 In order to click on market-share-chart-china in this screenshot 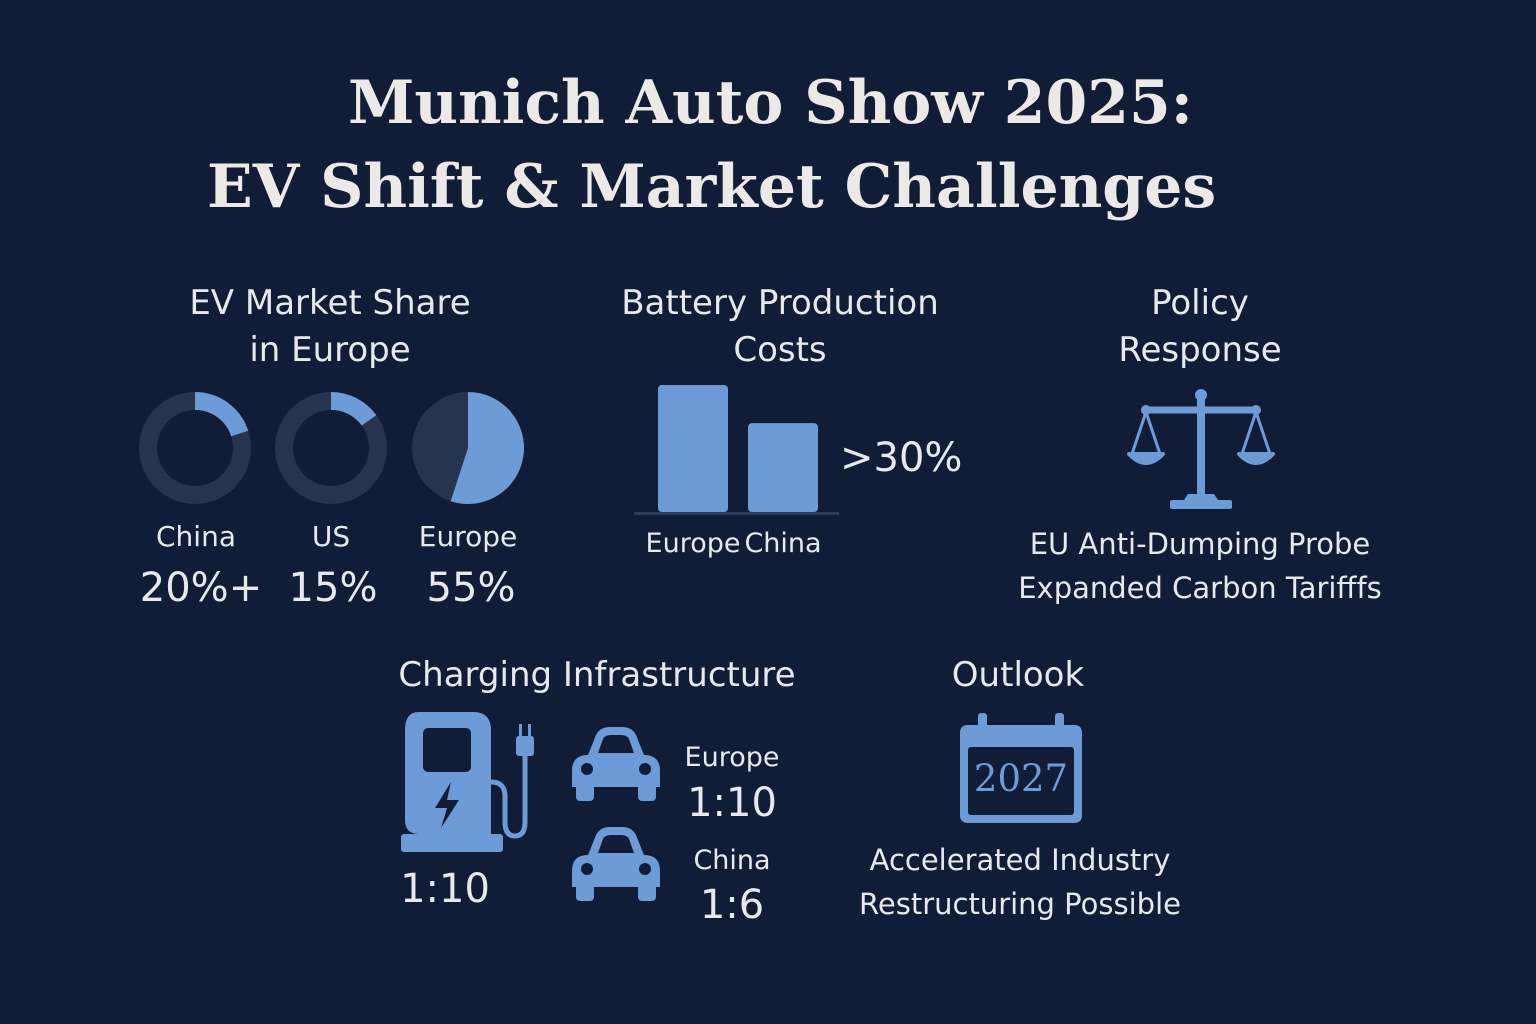, I will do `click(195, 448)`.